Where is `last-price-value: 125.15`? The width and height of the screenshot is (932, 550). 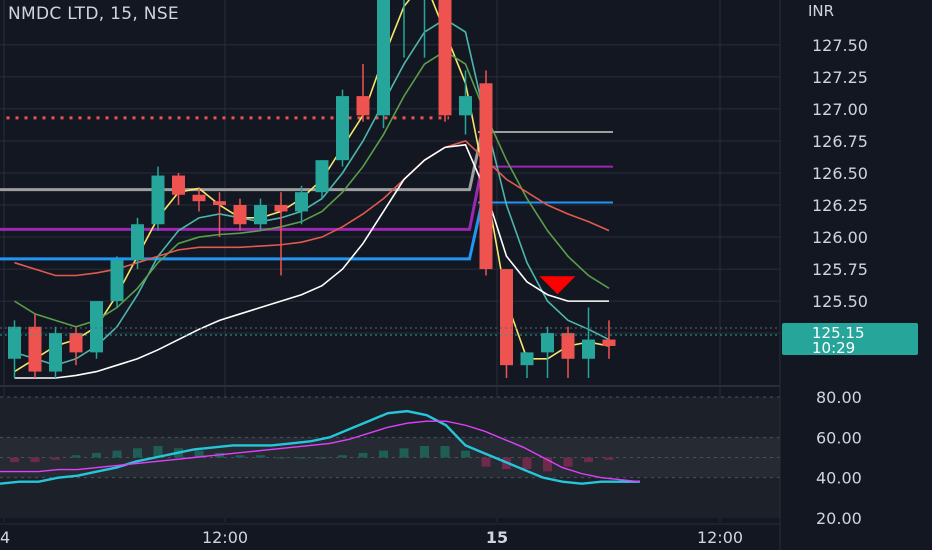
last-price-value: 125.15 is located at coordinates (838, 333).